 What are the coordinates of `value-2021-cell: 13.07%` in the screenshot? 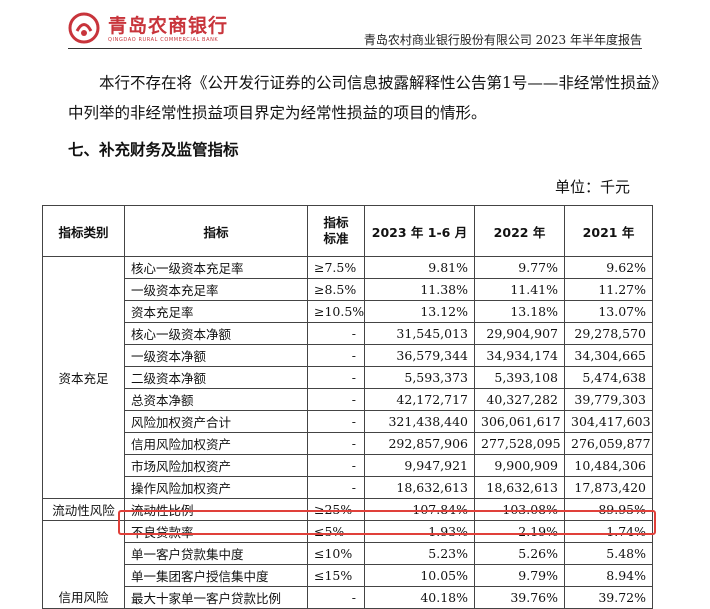 It's located at (608, 311).